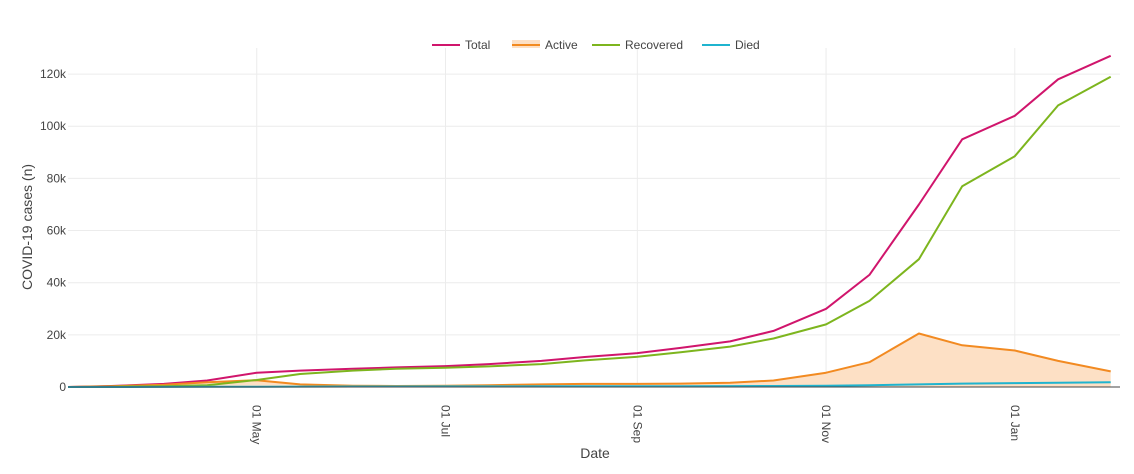  I want to click on y-tick-label: 100k, so click(53, 126).